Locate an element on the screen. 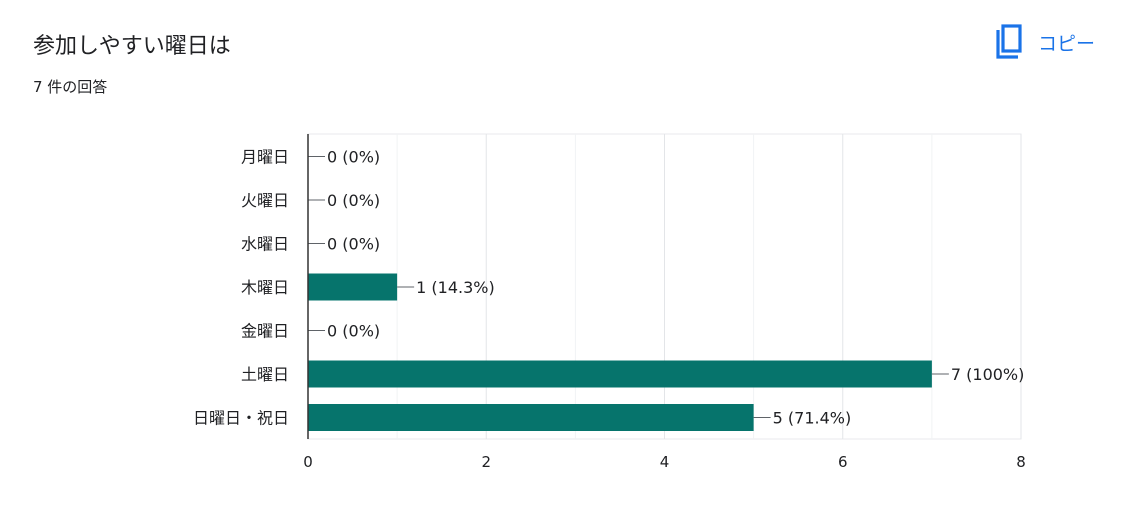  copy-label: コピー is located at coordinates (1067, 43).